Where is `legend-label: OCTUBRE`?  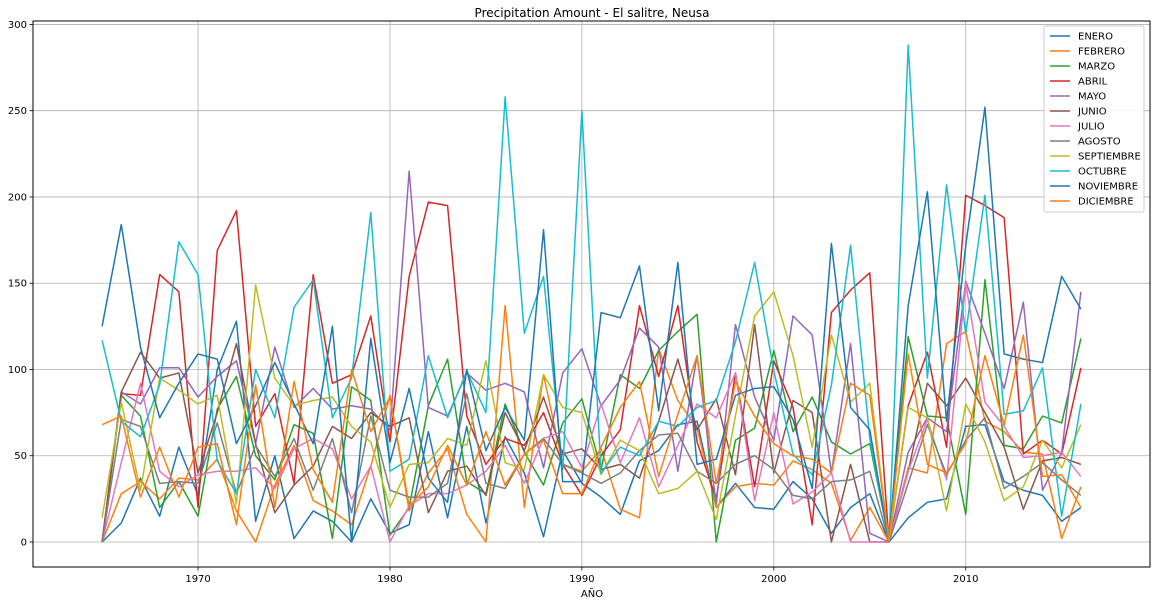
legend-label: OCTUBRE is located at coordinates (1102, 172).